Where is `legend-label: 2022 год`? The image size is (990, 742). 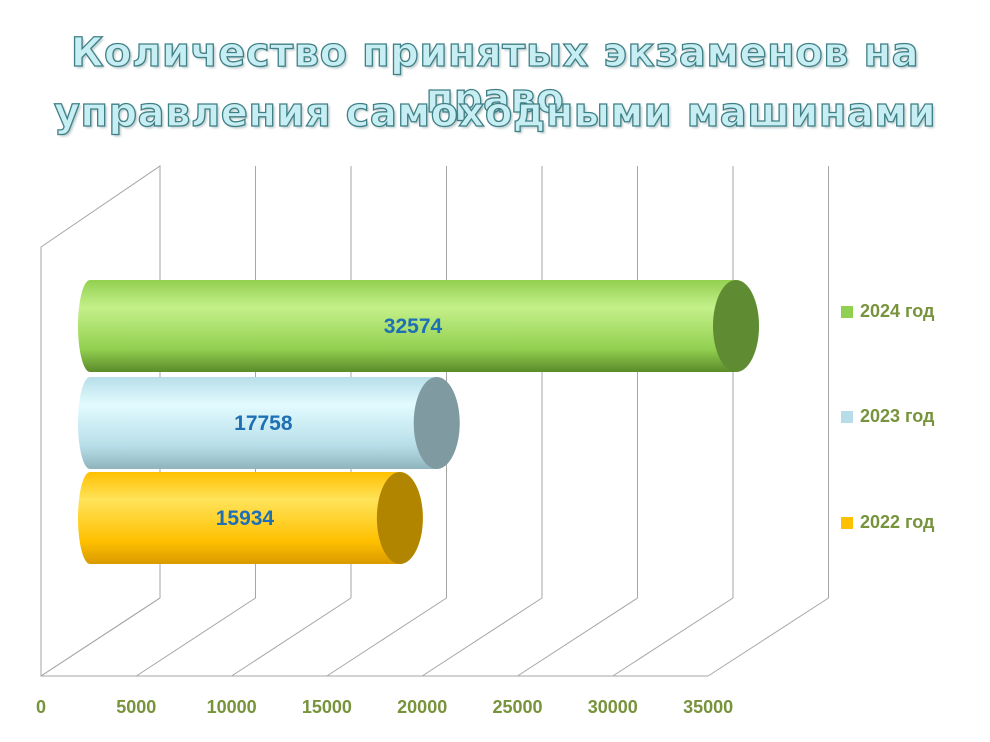 legend-label: 2022 год is located at coordinates (897, 522).